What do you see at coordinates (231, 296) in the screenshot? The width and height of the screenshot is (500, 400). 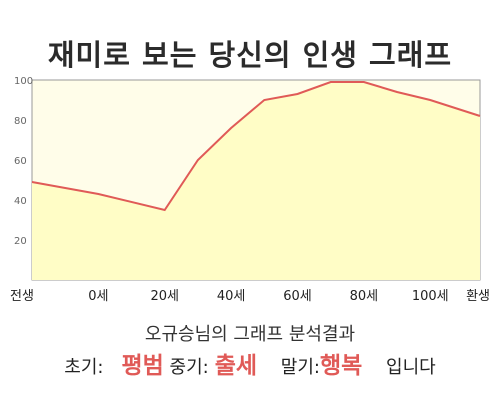 I see `x-tick-label: 40세` at bounding box center [231, 296].